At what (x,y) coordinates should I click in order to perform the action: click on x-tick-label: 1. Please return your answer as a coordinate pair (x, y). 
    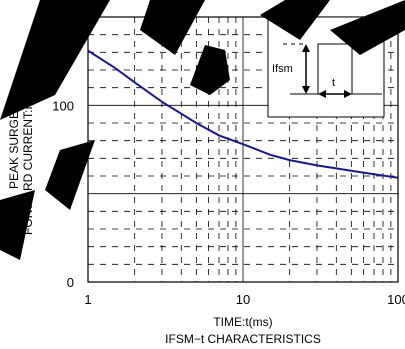
    Looking at the image, I should click on (87, 299).